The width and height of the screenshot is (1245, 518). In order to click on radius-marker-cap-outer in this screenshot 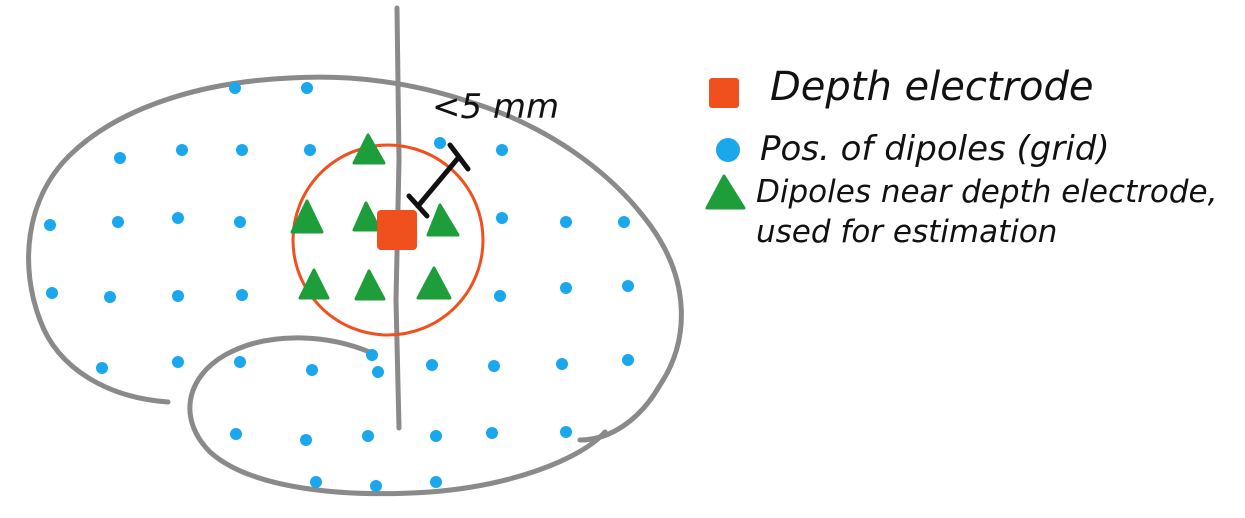, I will do `click(459, 157)`.